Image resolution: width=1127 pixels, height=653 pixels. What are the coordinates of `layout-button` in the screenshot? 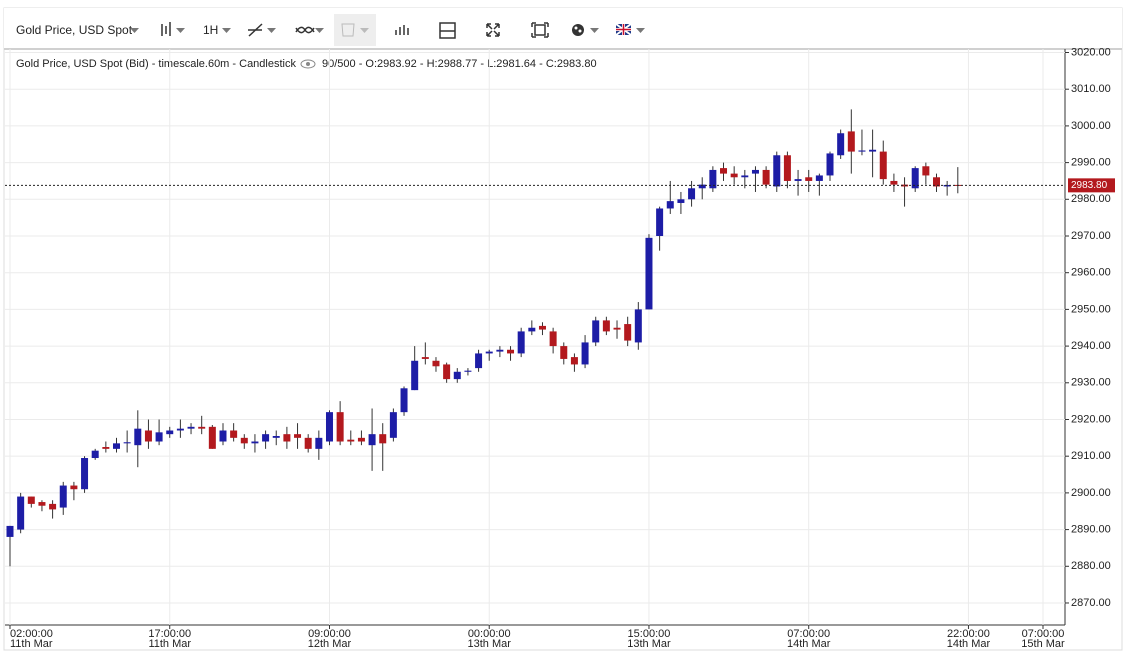 It's located at (447, 30).